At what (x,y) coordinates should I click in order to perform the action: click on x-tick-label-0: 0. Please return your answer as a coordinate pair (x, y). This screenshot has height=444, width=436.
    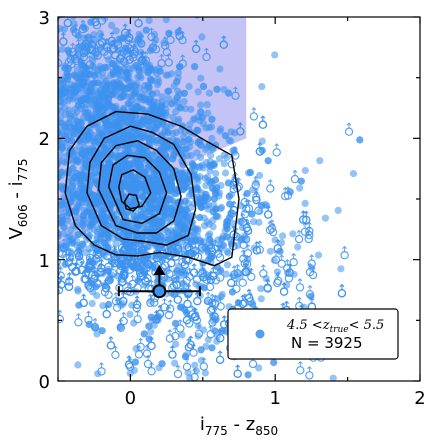
    Looking at the image, I should click on (130, 398).